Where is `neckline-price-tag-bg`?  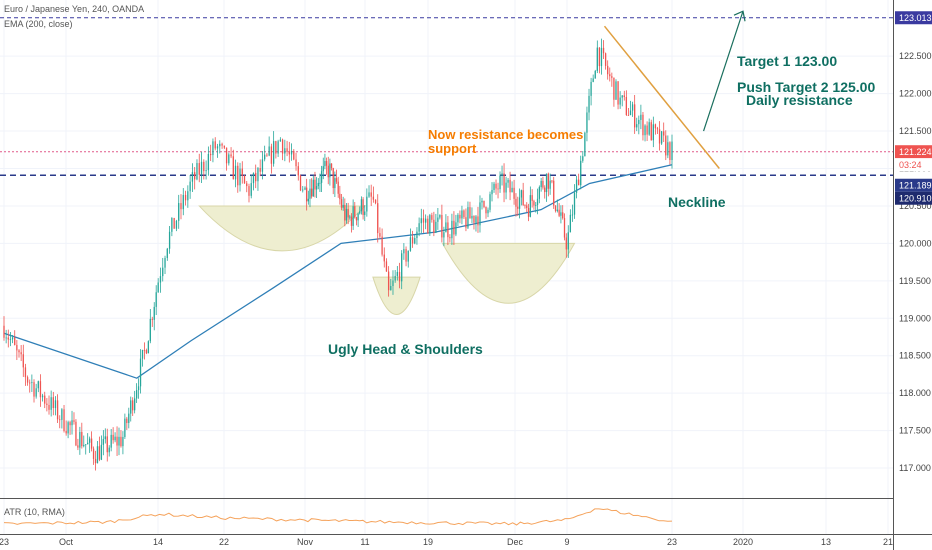
neckline-price-tag-bg is located at coordinates (913, 185).